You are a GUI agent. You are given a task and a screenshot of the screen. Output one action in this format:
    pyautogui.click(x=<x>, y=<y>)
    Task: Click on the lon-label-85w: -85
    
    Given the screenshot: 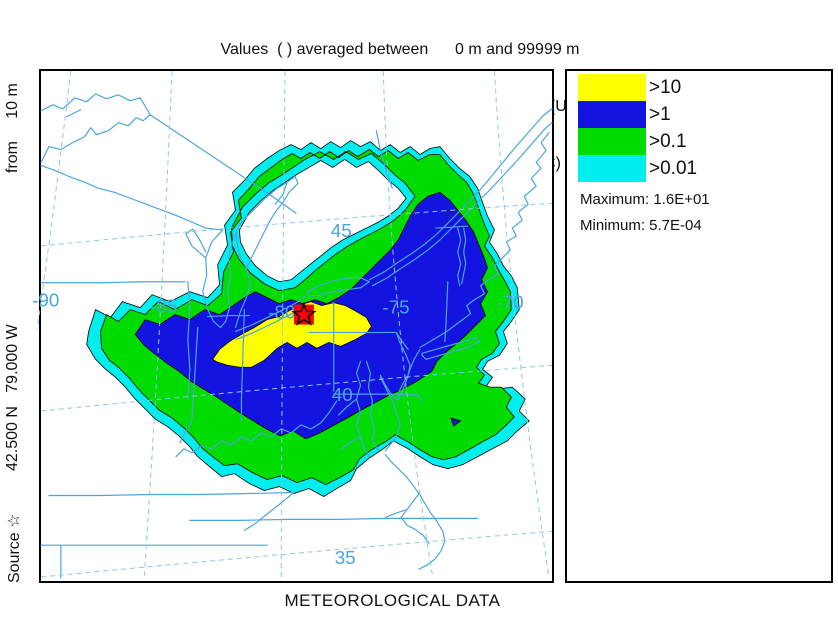 What is the action you would take?
    pyautogui.click(x=163, y=306)
    